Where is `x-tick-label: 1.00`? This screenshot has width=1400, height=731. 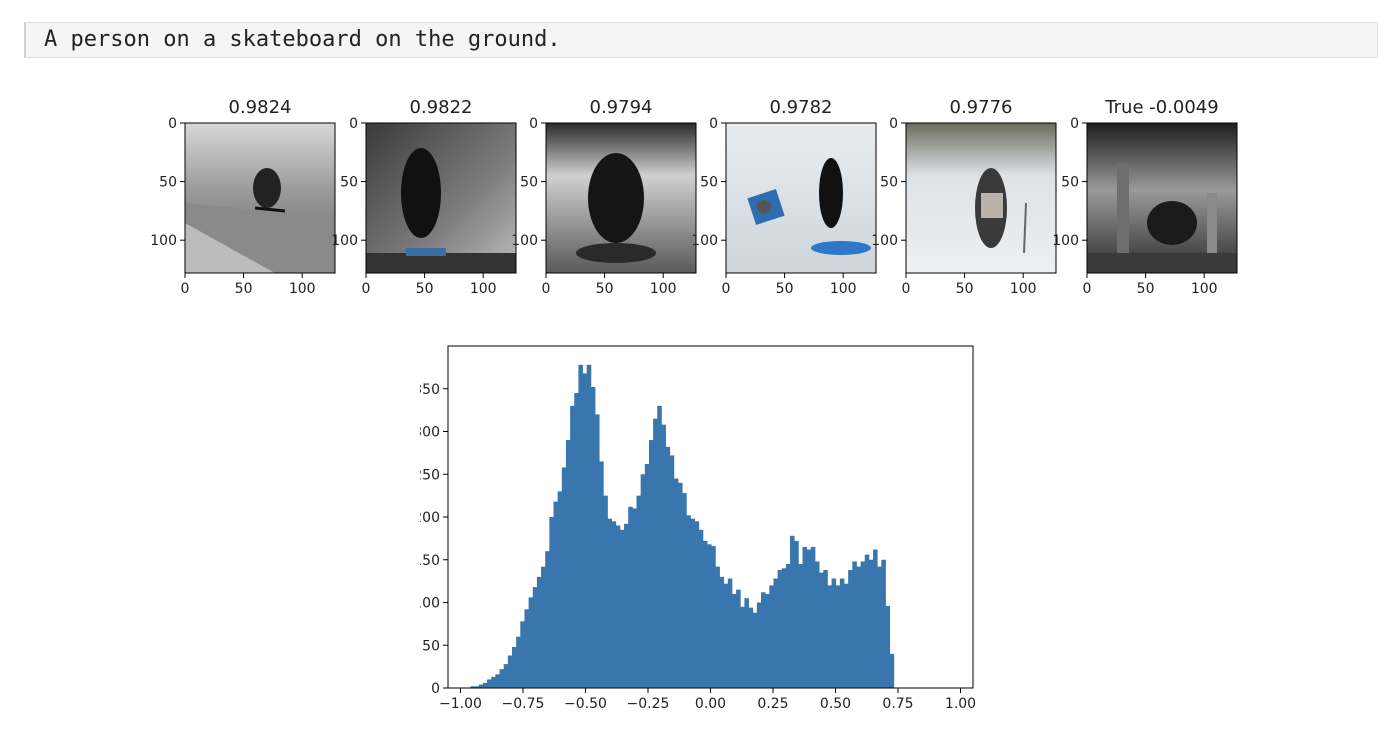 x-tick-label: 1.00 is located at coordinates (960, 704).